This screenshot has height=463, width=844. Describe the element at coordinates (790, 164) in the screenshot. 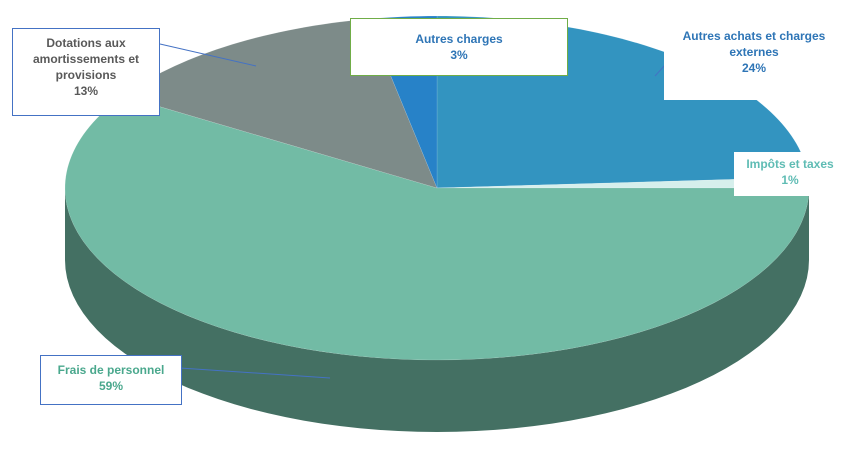

I see `label-name: Impôts et taxes` at that location.